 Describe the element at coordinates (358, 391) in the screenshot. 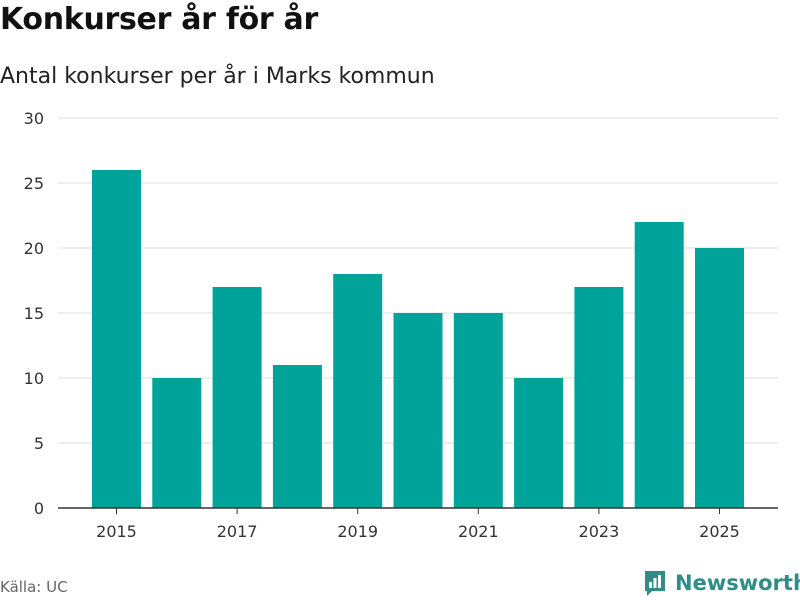

I see `bar-2019` at that location.